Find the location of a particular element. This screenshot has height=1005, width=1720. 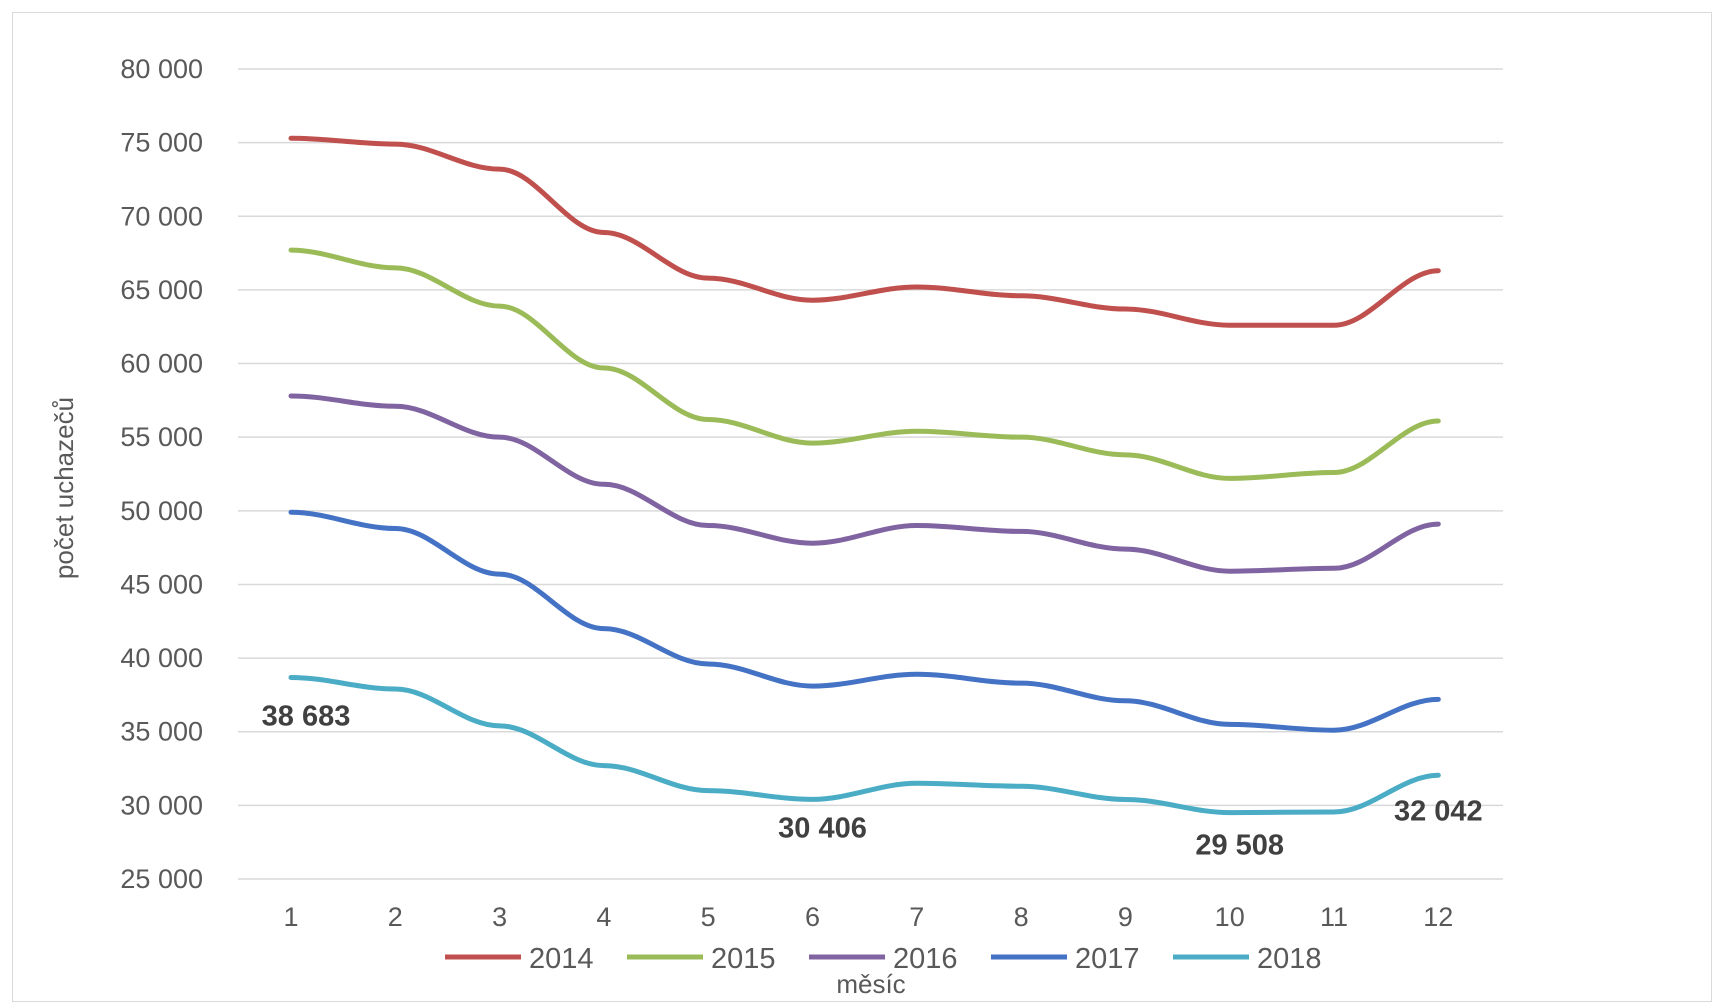

x-tick-label: 7 is located at coordinates (916, 917).